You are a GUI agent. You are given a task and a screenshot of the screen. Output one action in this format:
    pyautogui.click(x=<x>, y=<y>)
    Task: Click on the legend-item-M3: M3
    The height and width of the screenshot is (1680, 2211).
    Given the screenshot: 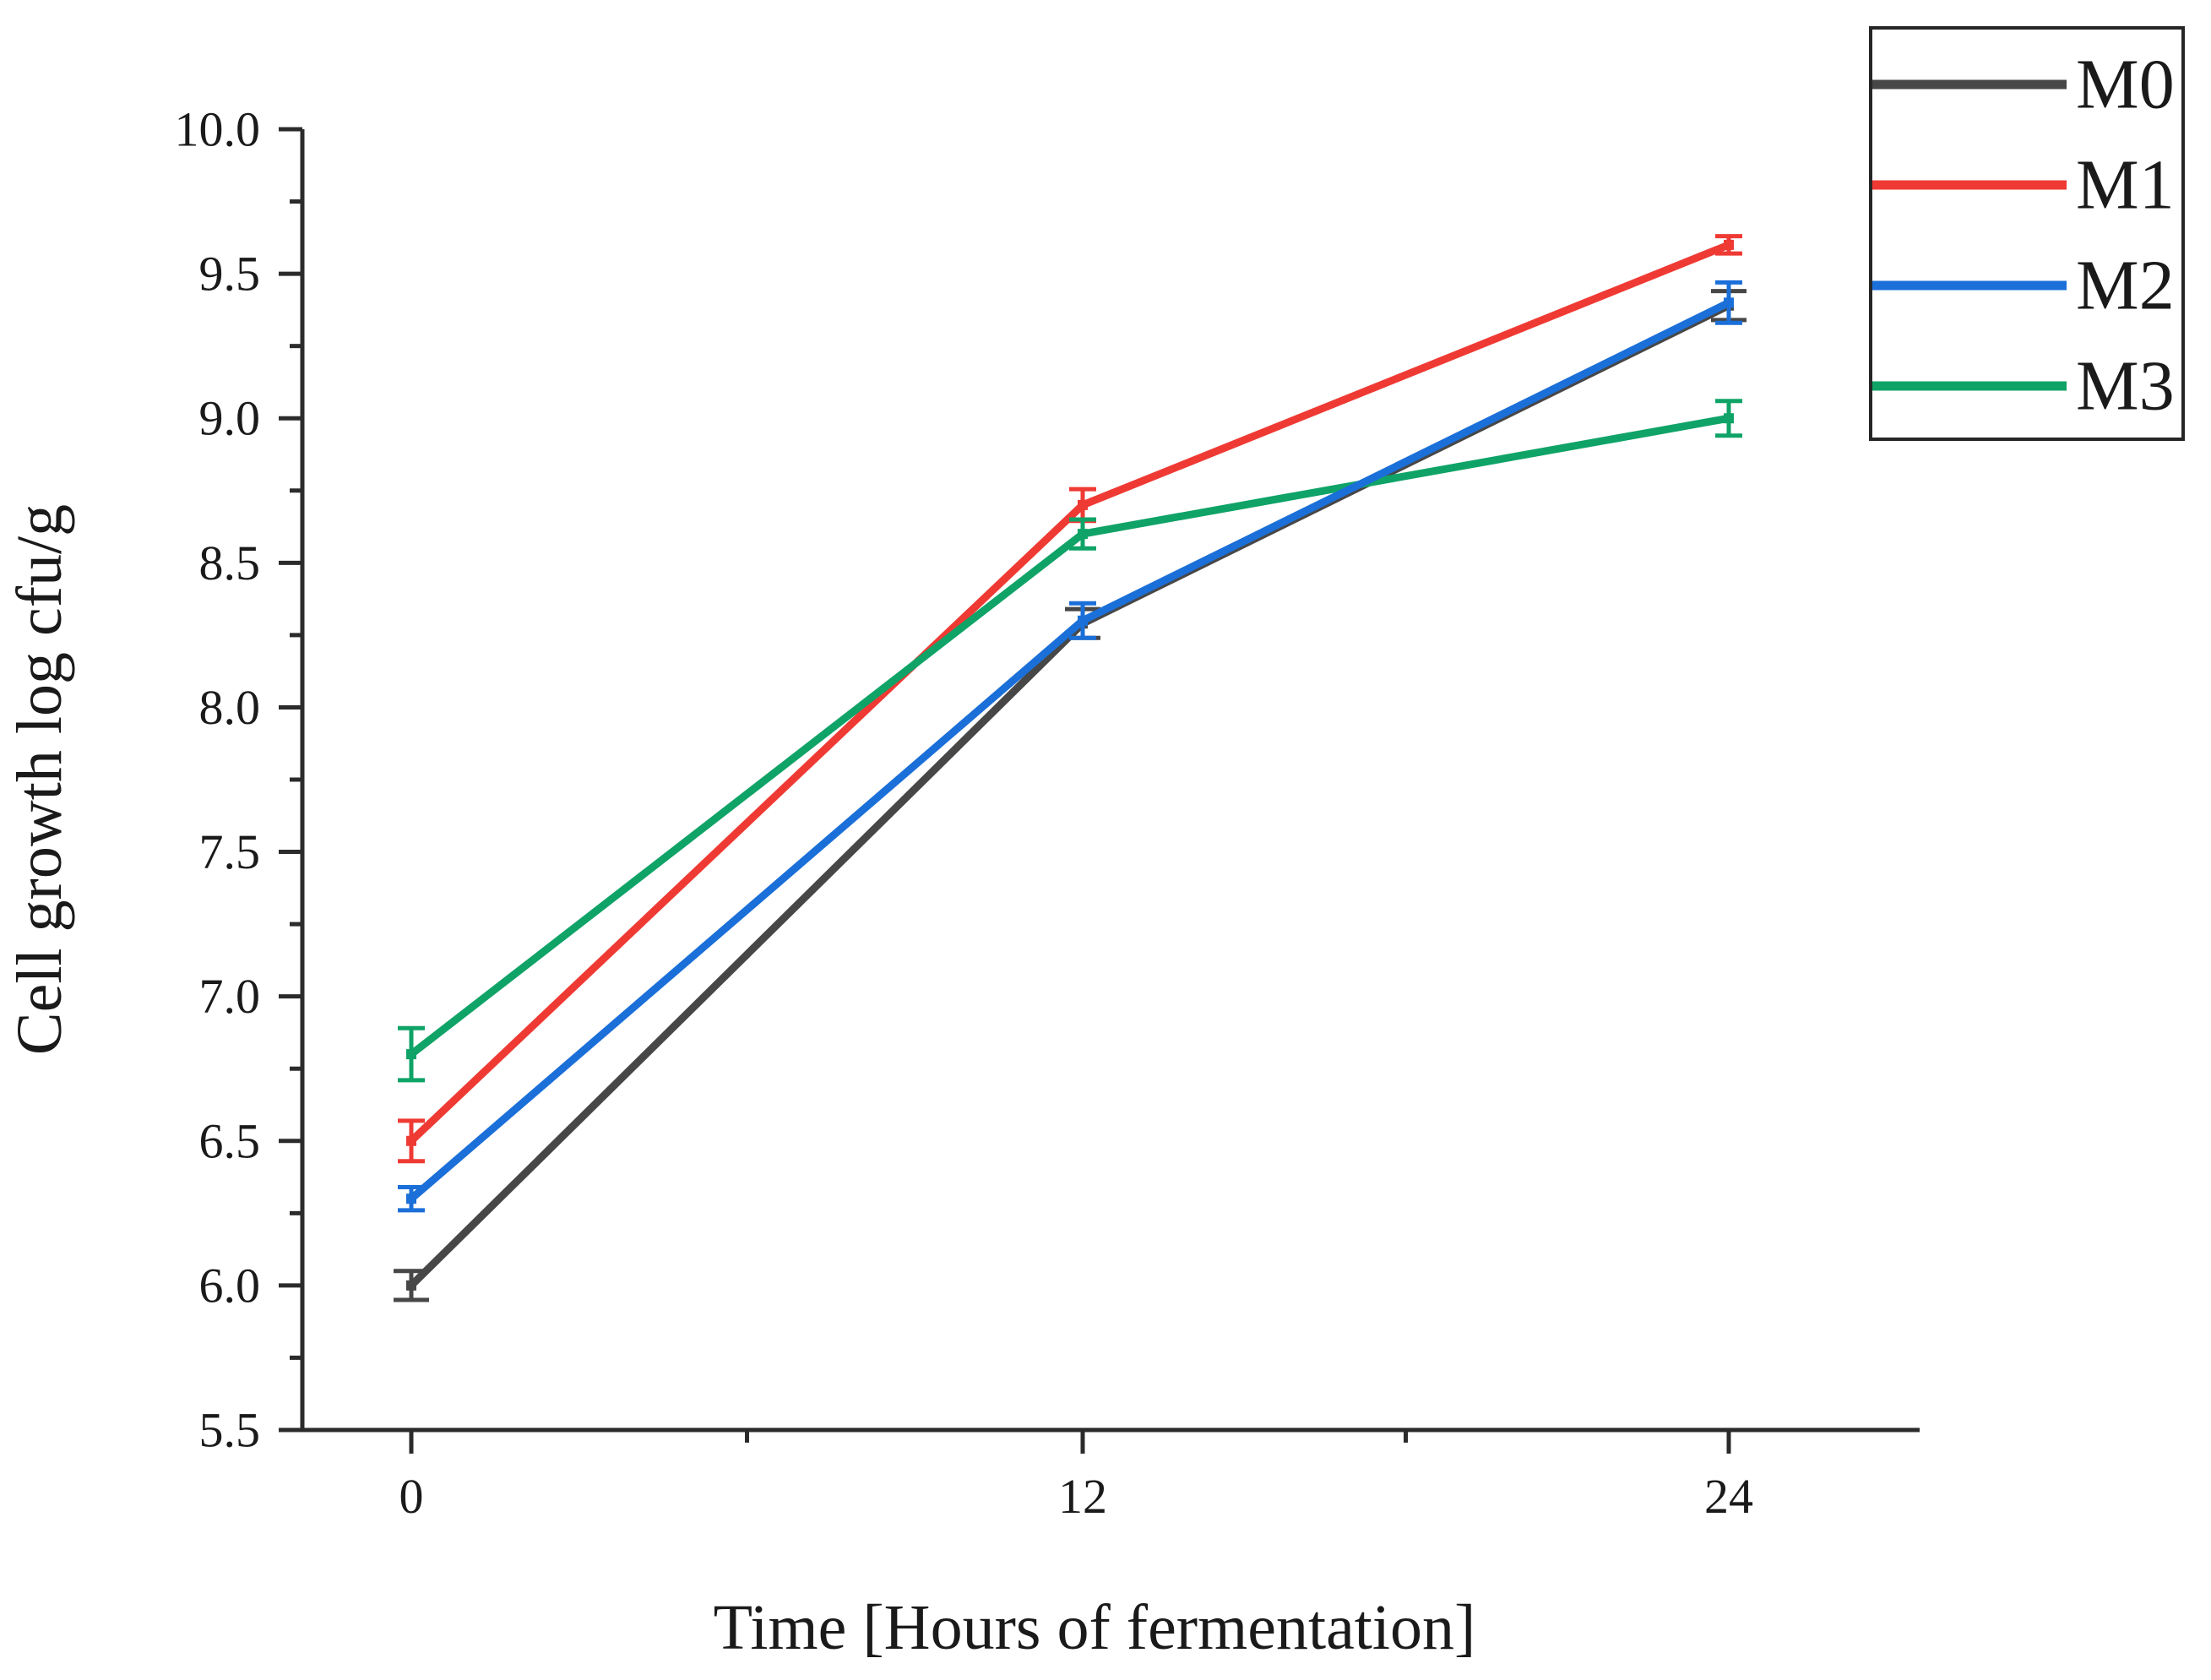 What is the action you would take?
    pyautogui.click(x=2023, y=386)
    